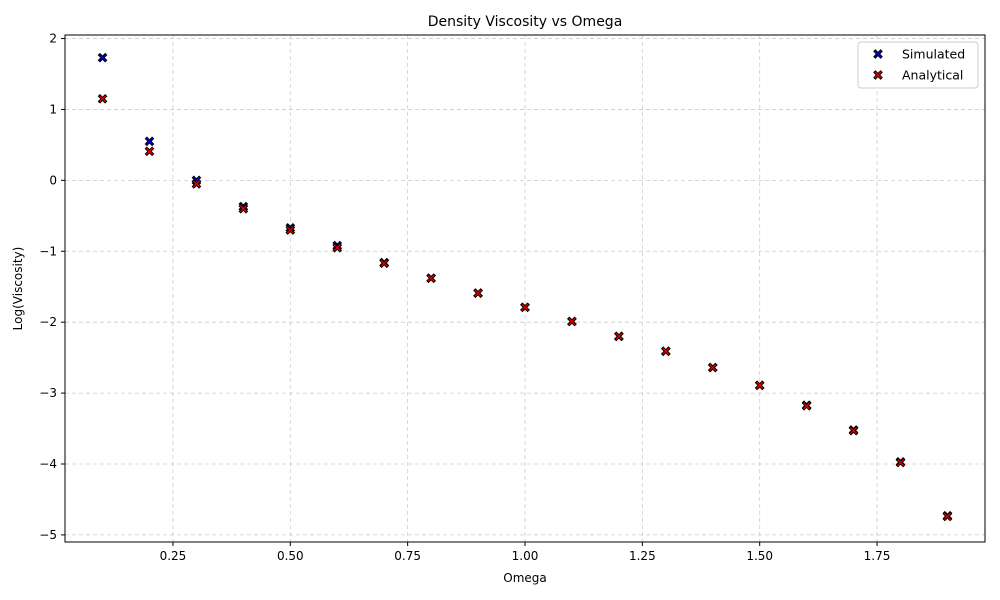  Describe the element at coordinates (48, 464) in the screenshot. I see `y-tick-label: −4` at that location.